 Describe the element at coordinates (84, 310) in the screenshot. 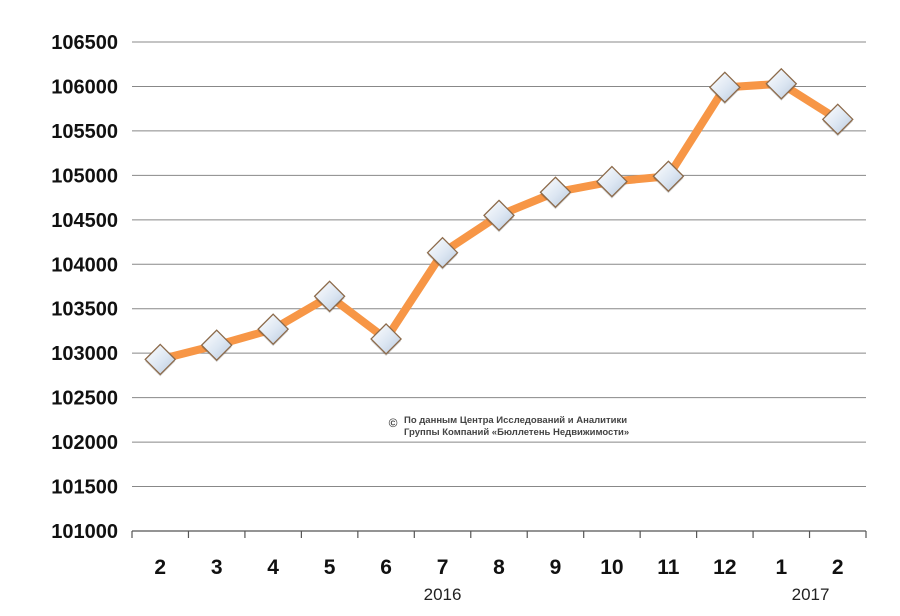

I see `y-tick-label: 103500` at that location.